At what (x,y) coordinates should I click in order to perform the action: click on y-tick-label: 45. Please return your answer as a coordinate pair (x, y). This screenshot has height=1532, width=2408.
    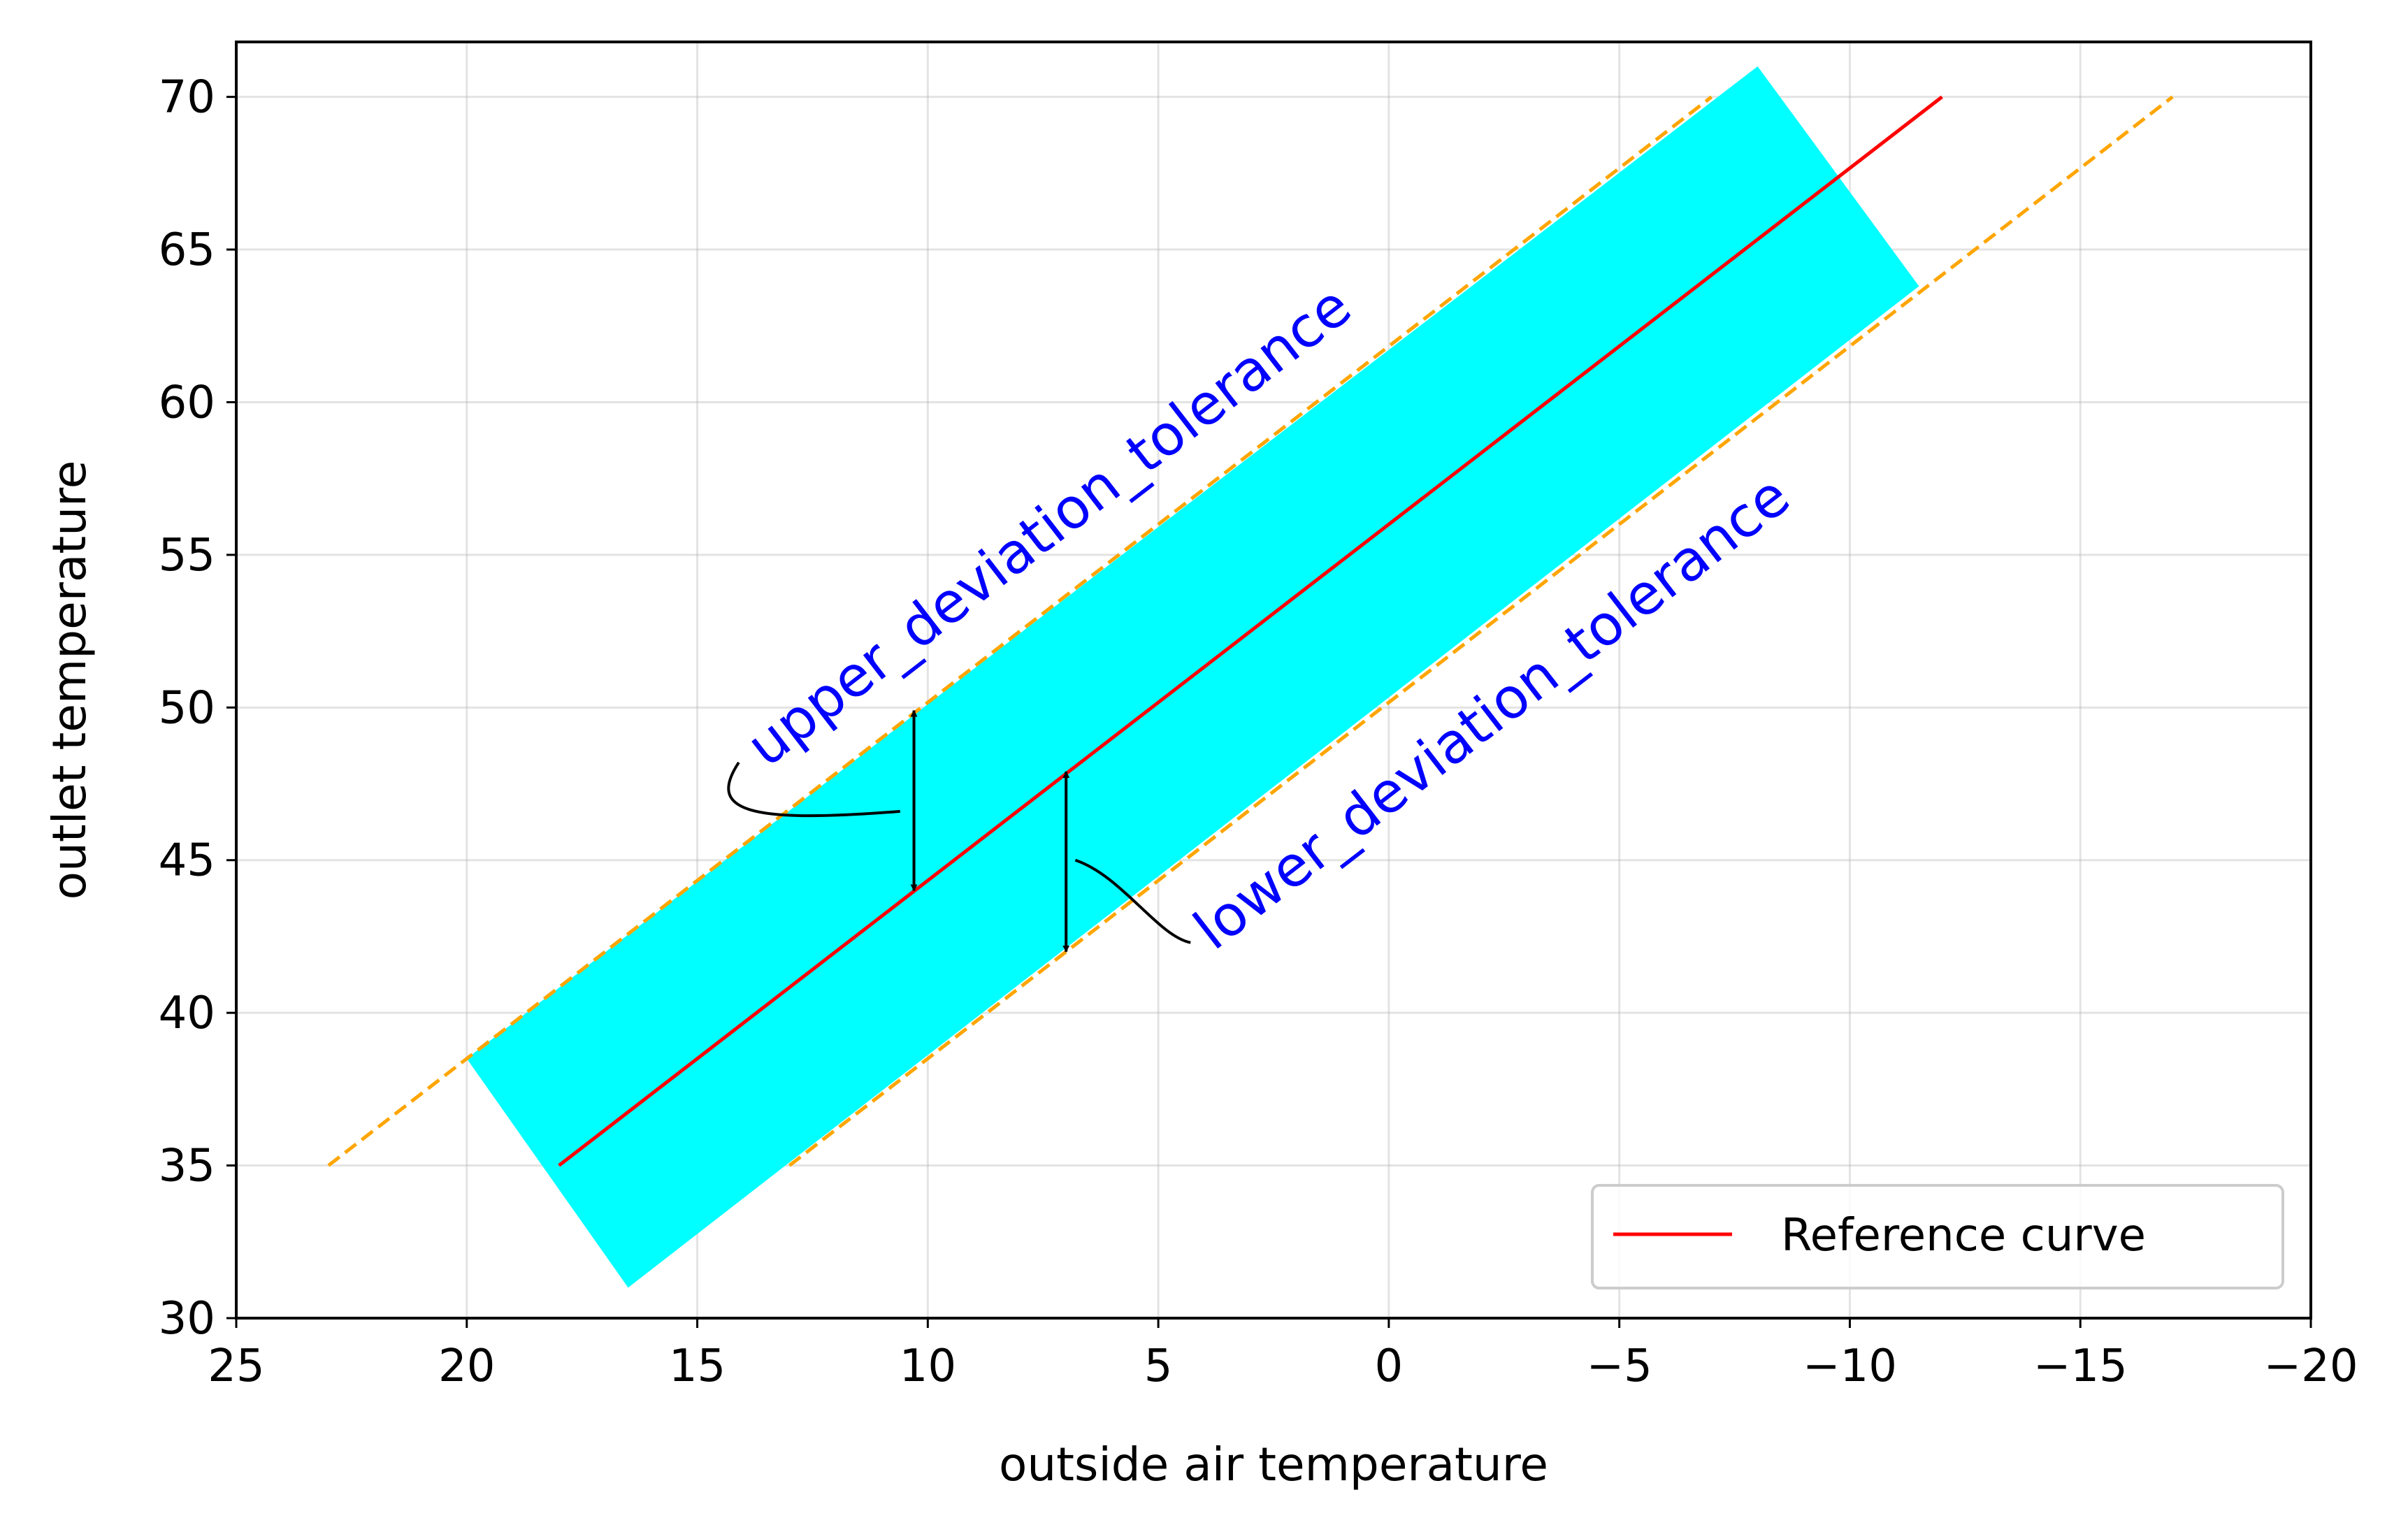
    Looking at the image, I should click on (187, 861).